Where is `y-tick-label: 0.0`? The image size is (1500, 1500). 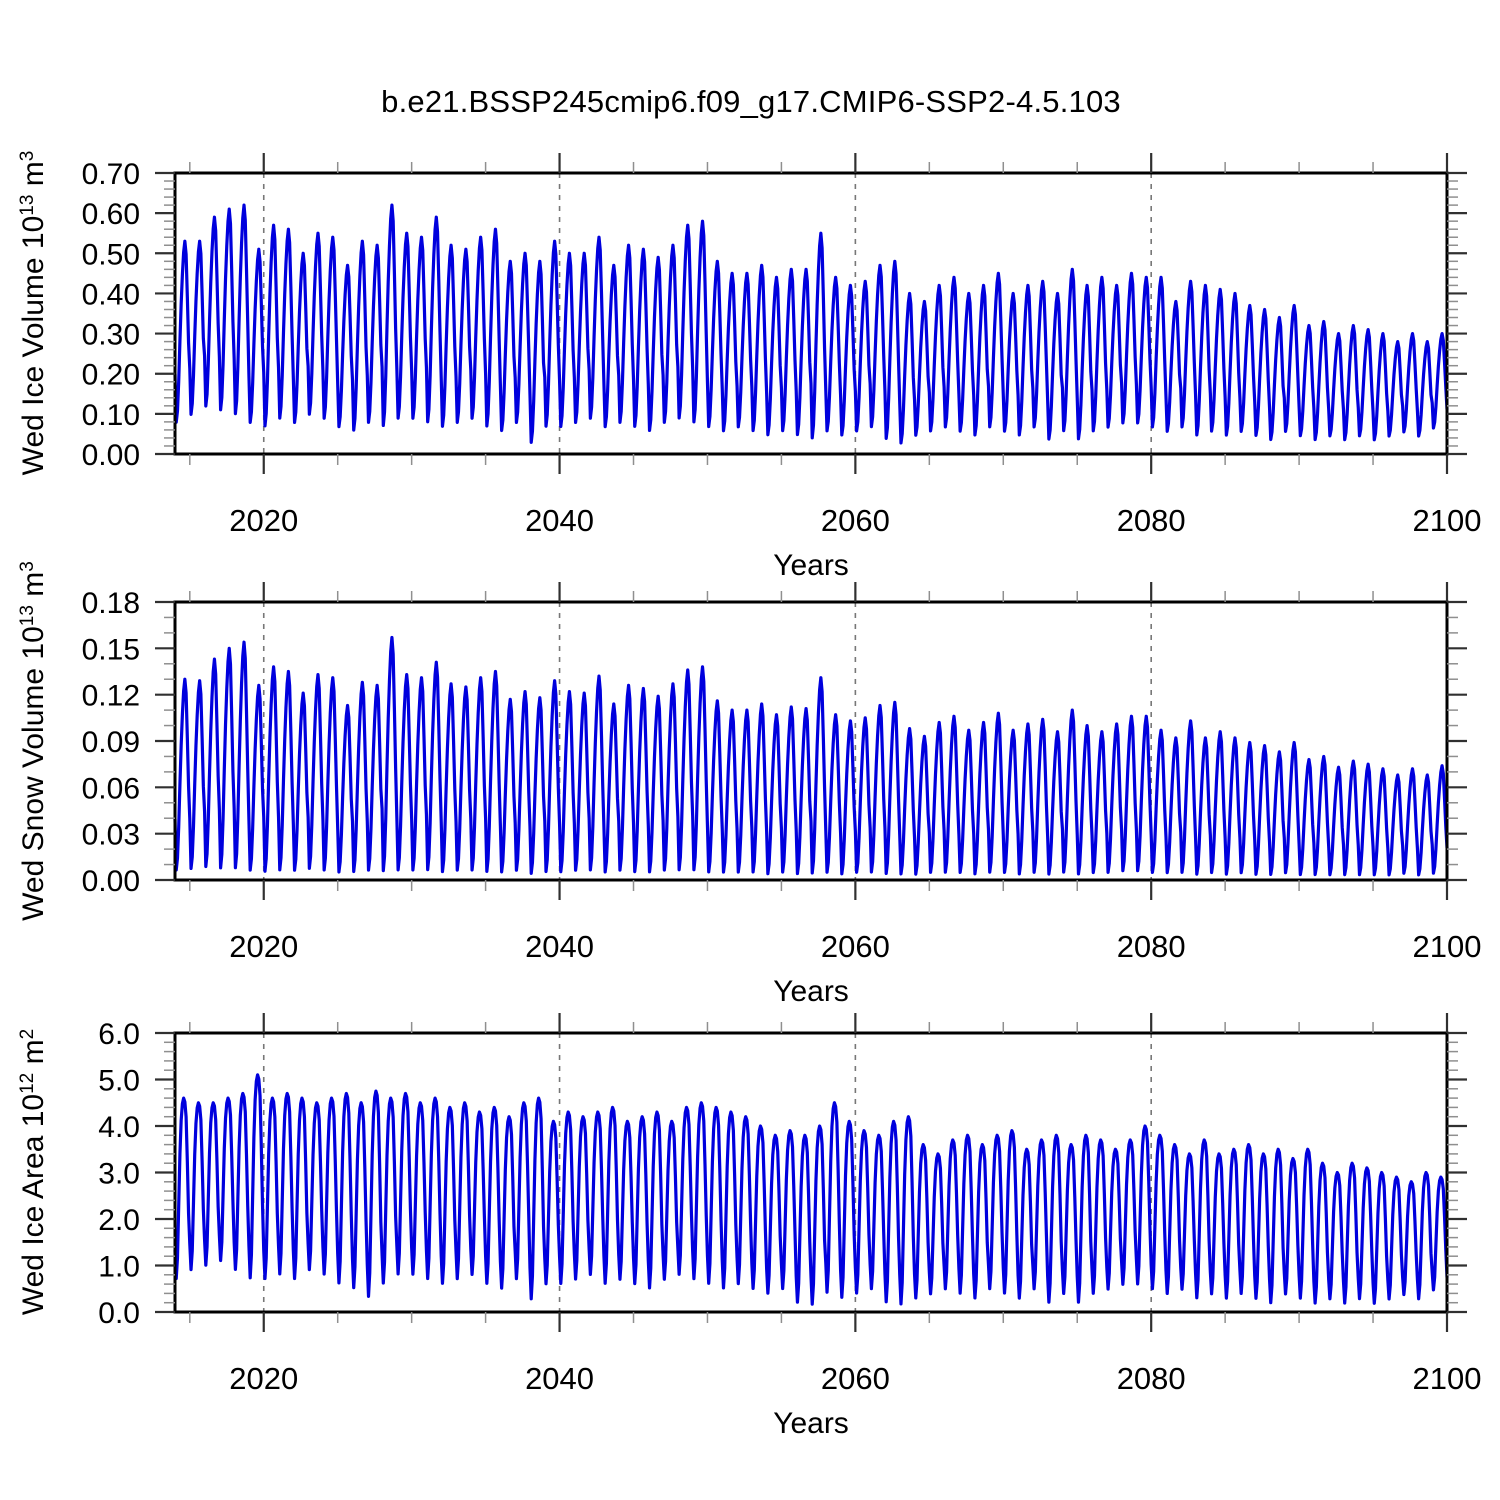 y-tick-label: 0.0 is located at coordinates (119, 1313).